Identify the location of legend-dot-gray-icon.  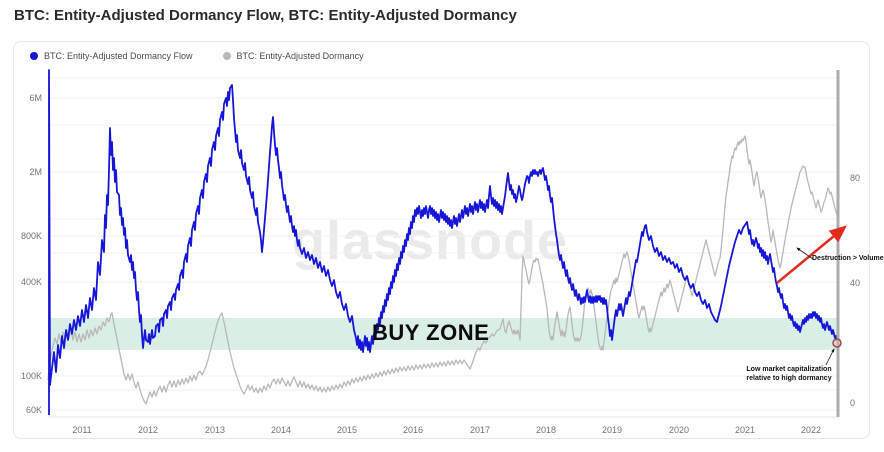
(226, 56).